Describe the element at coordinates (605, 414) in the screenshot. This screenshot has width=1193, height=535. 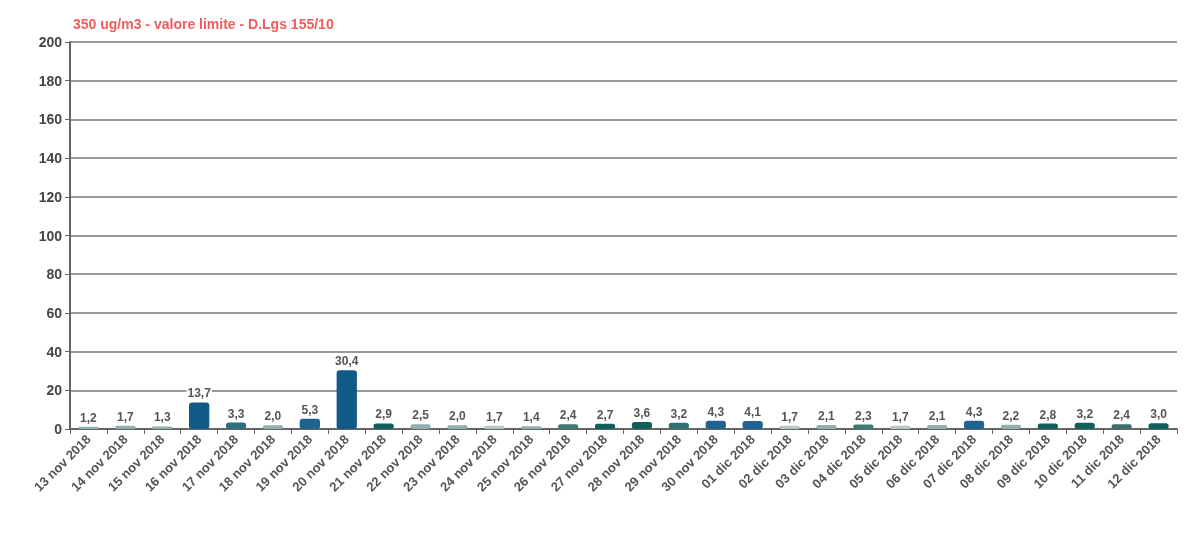
I see `data-label: 2,7` at that location.